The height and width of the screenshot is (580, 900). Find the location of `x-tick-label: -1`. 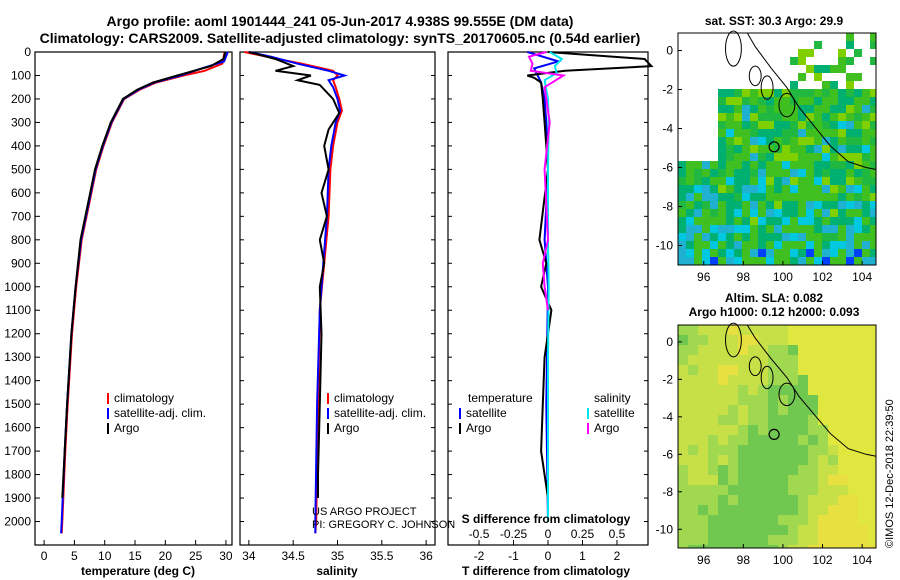

x-tick-label: -1 is located at coordinates (513, 556).